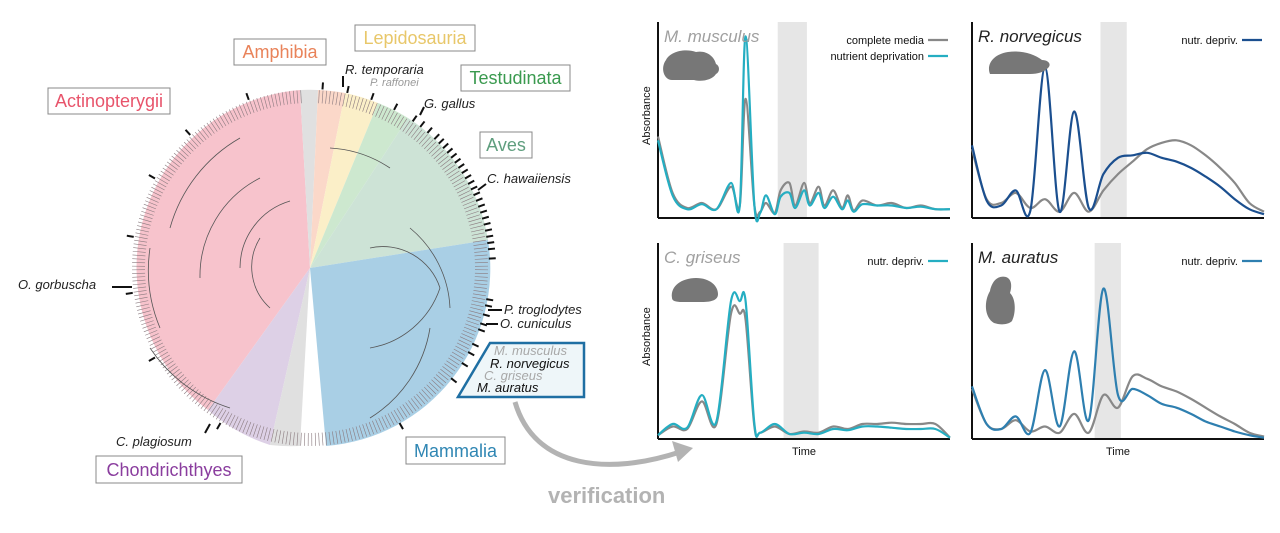  I want to click on clade-actinopterygii-text: Actinopterygii, so click(109, 101).